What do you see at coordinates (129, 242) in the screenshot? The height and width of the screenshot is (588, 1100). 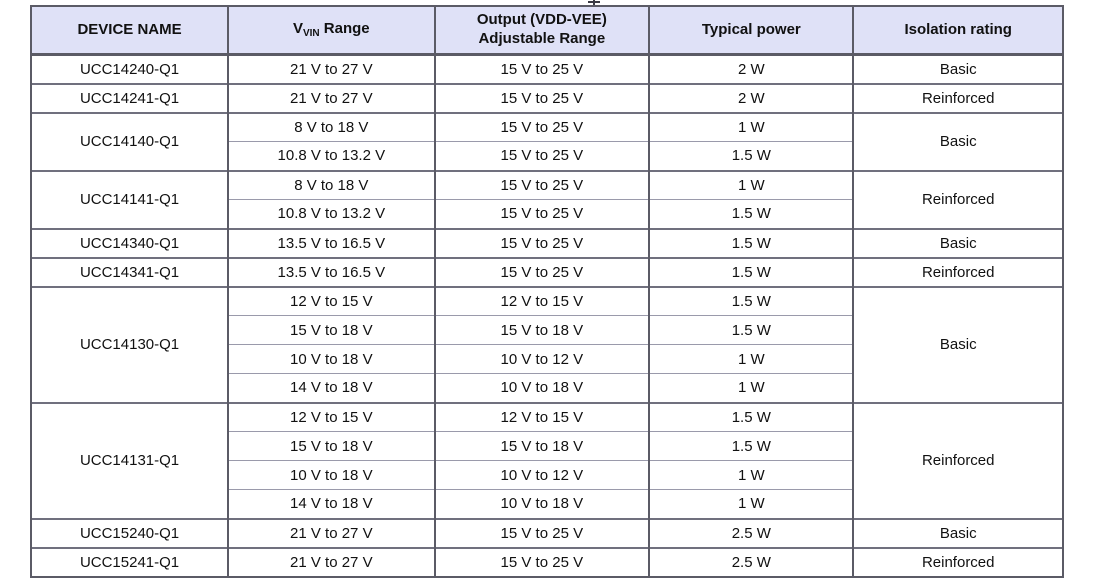 I see `device-name-cell: UCC14340-Q1` at bounding box center [129, 242].